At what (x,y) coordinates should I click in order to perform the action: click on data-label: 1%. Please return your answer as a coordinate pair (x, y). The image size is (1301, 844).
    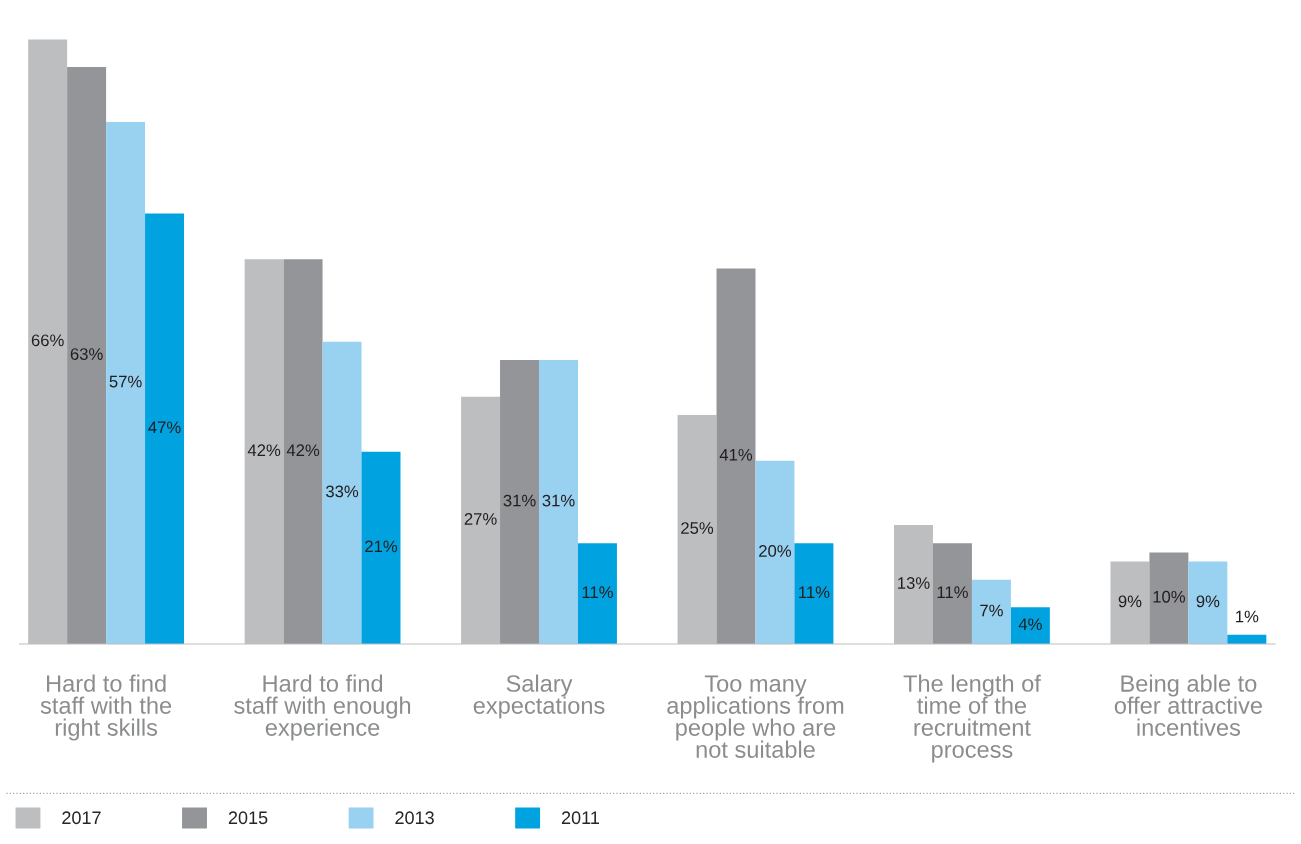
    Looking at the image, I should click on (1247, 616).